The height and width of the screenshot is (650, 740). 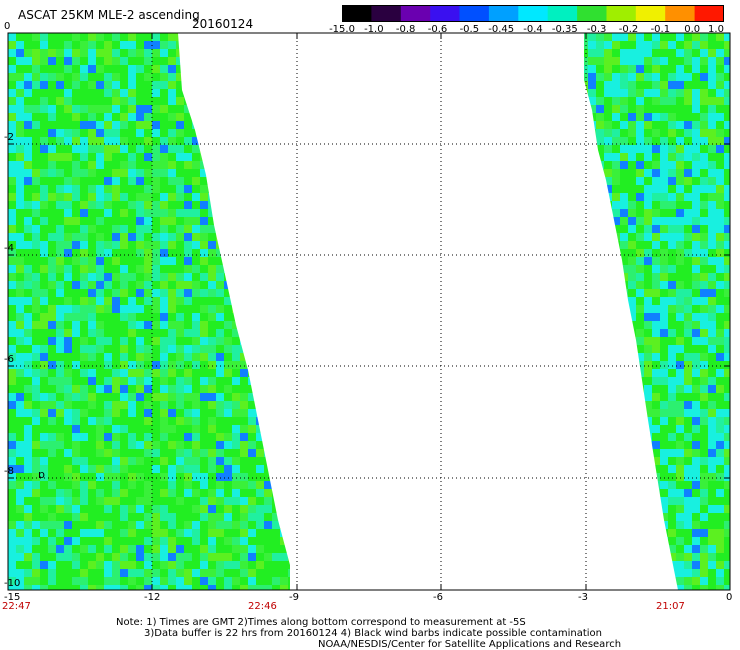 What do you see at coordinates (109, 15) in the screenshot?
I see `map-title: ASCAT 25KM MLE-2 ascending` at bounding box center [109, 15].